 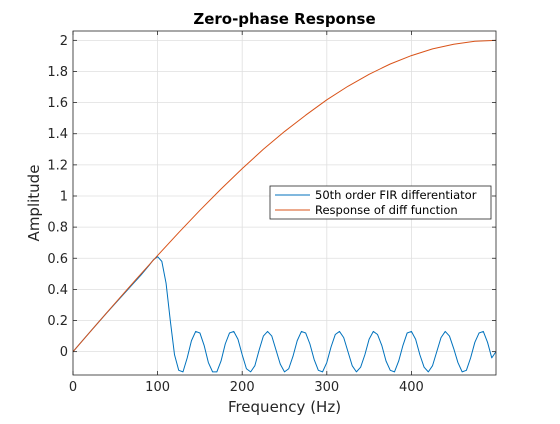 What do you see at coordinates (284, 407) in the screenshot?
I see `x-axis-label: Frequency (Hz)` at bounding box center [284, 407].